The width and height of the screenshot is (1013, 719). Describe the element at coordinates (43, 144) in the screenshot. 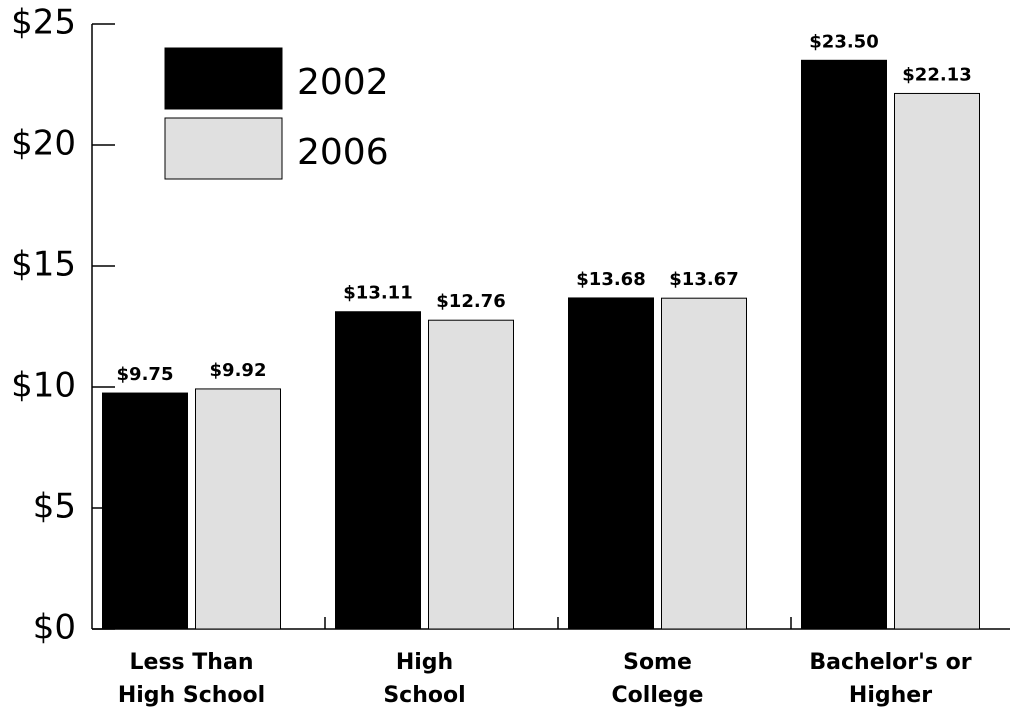

I see `y-tick-label: $20` at that location.